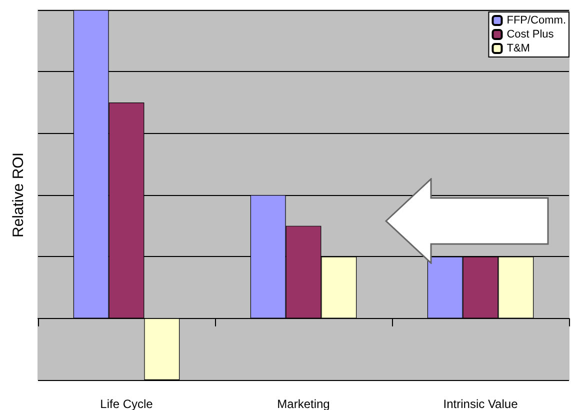  I want to click on y-axis-title: Relative ROI, so click(18, 195).